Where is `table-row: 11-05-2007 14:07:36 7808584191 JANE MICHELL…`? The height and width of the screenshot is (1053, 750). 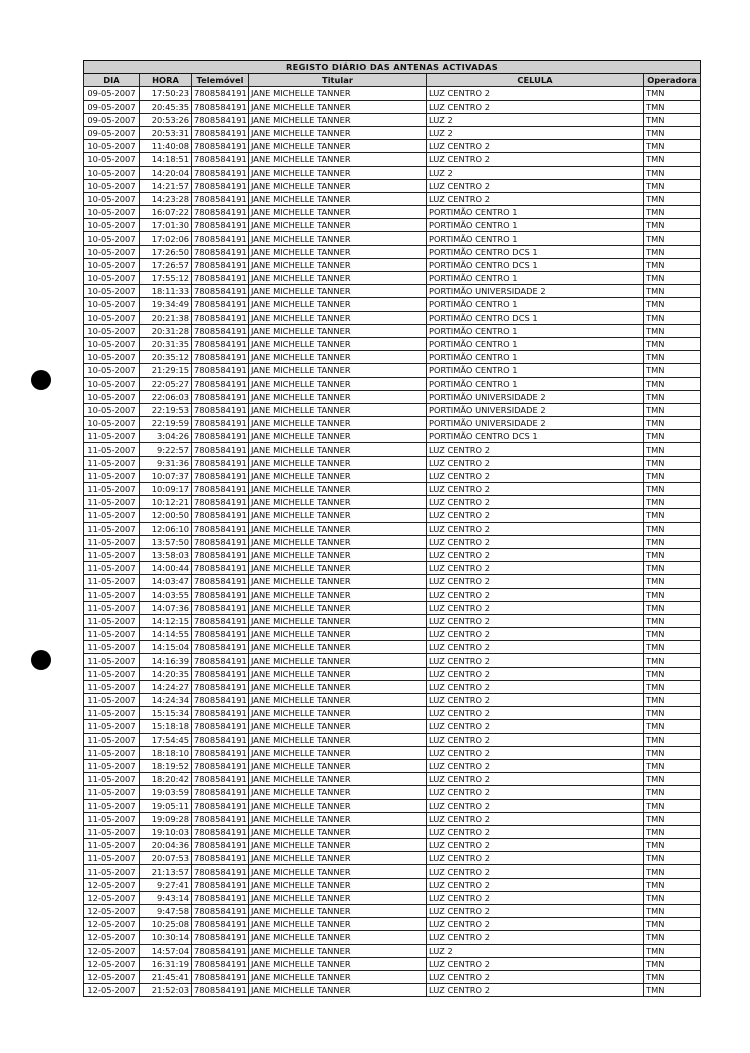
table-row: 11-05-2007 14:07:36 7808584191 JANE MICHELL… is located at coordinates (392, 607).